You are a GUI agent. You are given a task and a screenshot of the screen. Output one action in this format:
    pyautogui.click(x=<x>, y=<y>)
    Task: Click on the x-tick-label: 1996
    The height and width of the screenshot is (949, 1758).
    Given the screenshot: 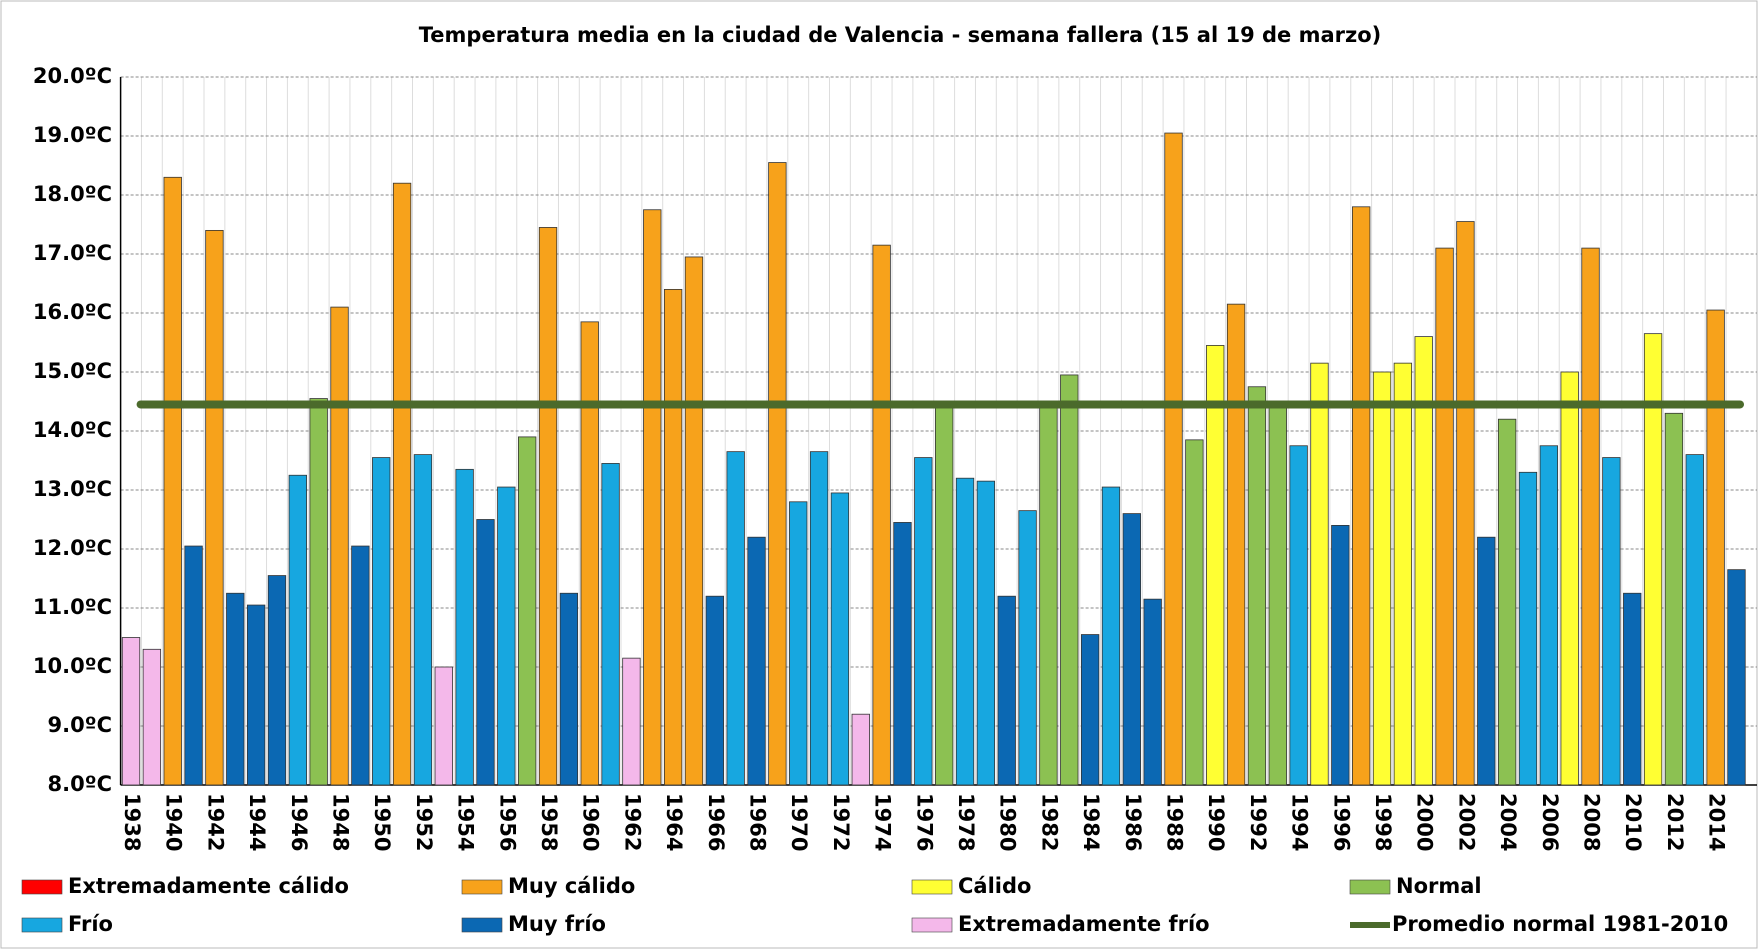 What is the action you would take?
    pyautogui.click(x=1341, y=822)
    